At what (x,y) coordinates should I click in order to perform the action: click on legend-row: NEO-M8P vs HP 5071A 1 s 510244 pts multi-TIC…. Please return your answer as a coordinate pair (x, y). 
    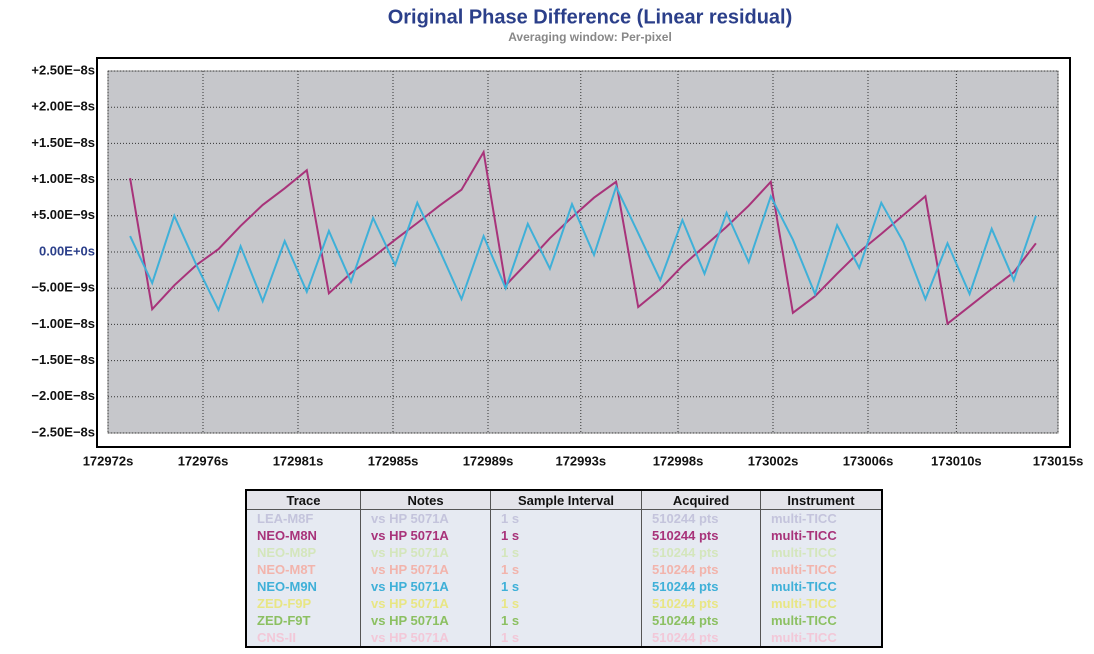
    Looking at the image, I should click on (564, 552).